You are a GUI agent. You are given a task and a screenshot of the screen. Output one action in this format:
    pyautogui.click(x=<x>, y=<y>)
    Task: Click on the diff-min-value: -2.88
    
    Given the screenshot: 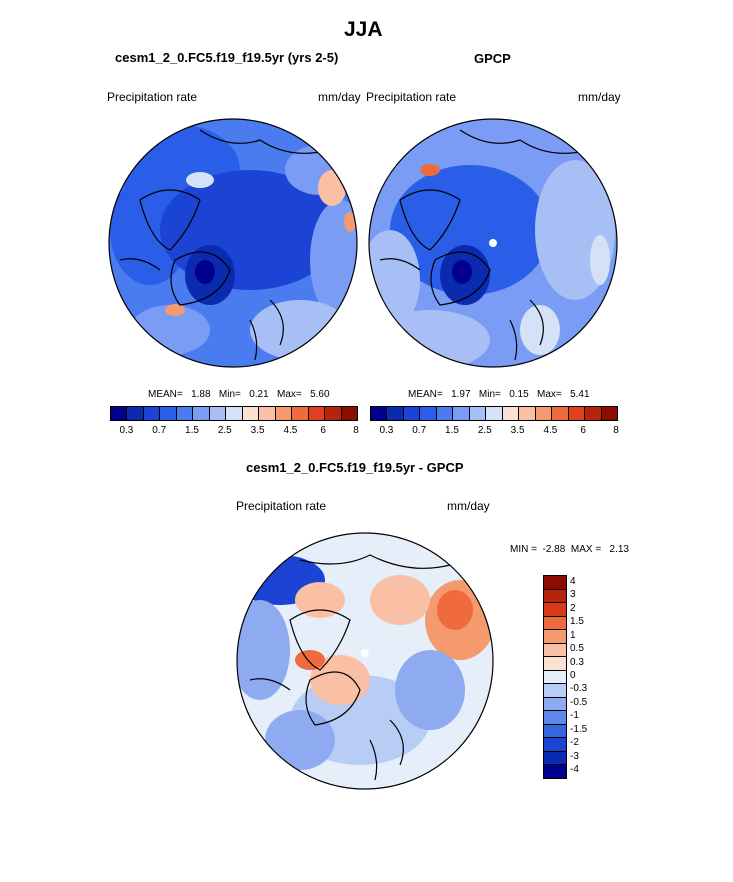 What is the action you would take?
    pyautogui.click(x=554, y=549)
    